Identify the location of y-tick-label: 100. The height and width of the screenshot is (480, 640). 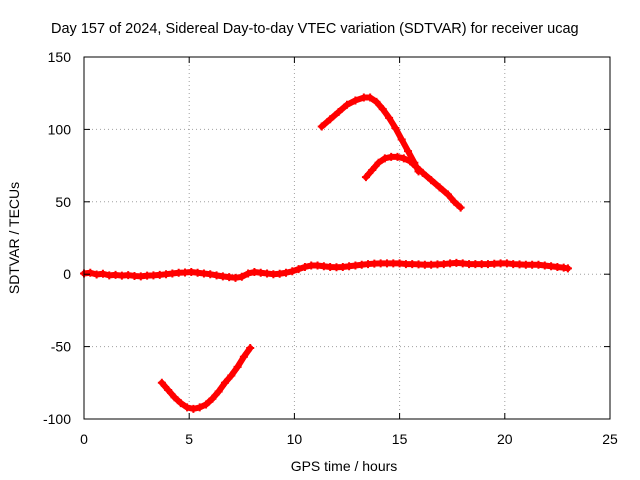
(60, 129).